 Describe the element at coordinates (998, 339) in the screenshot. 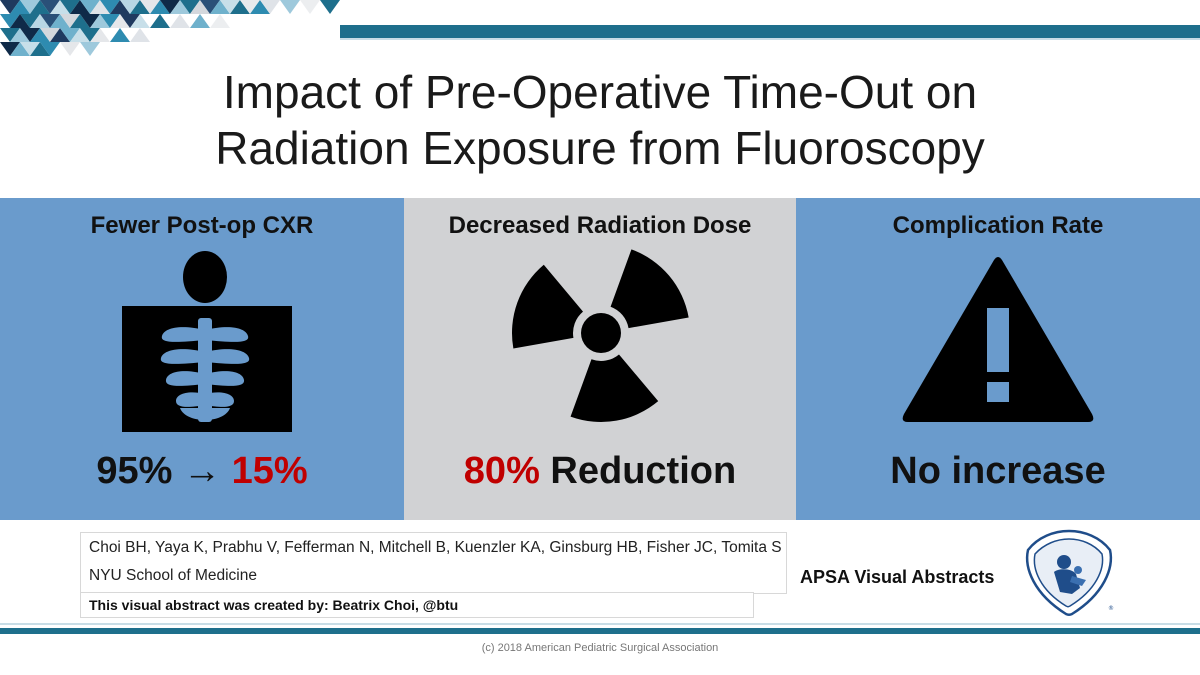

I see `warning-icon` at that location.